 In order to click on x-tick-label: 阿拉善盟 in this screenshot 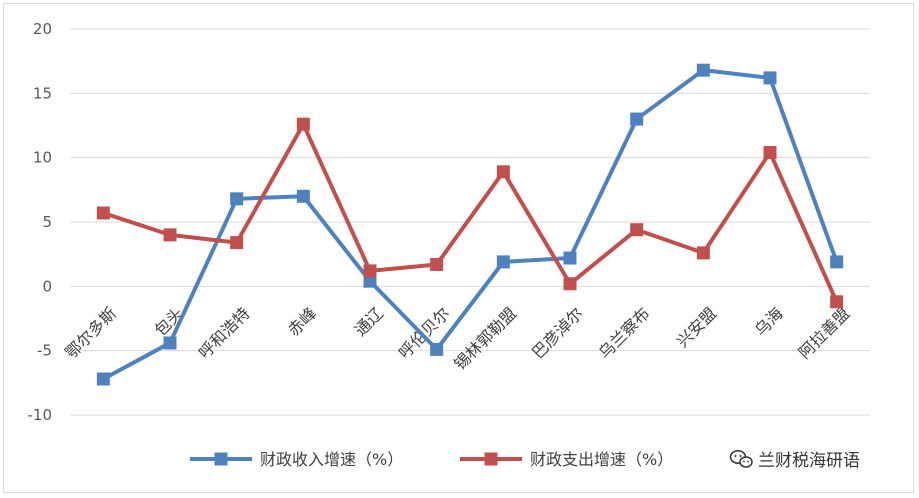, I will do `click(824, 333)`.